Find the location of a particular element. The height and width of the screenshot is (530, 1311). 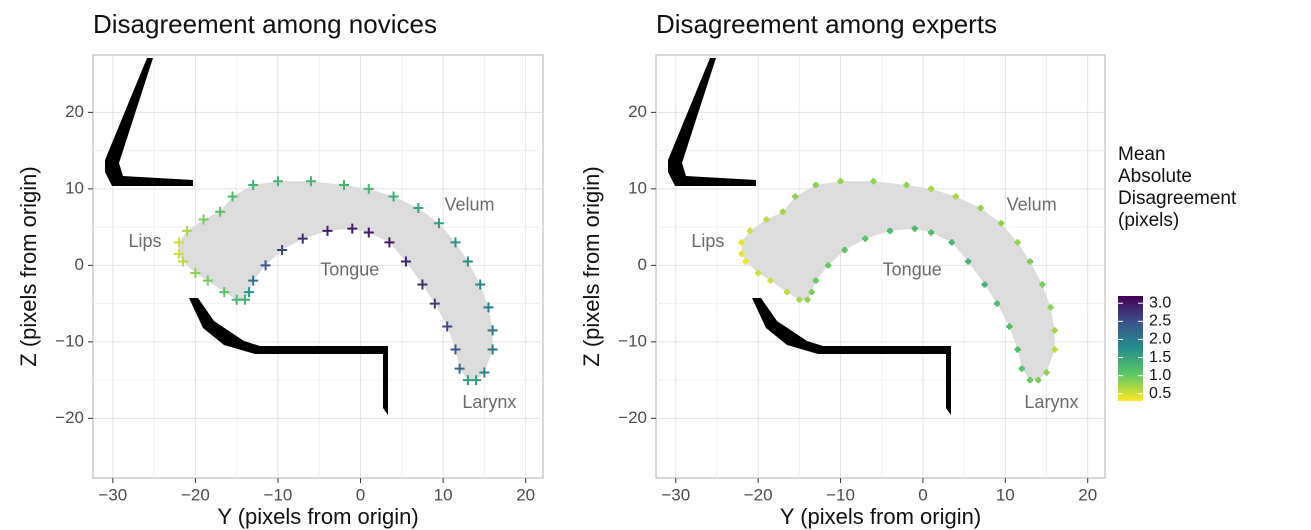

x-tick-label: −20 is located at coordinates (195, 494).